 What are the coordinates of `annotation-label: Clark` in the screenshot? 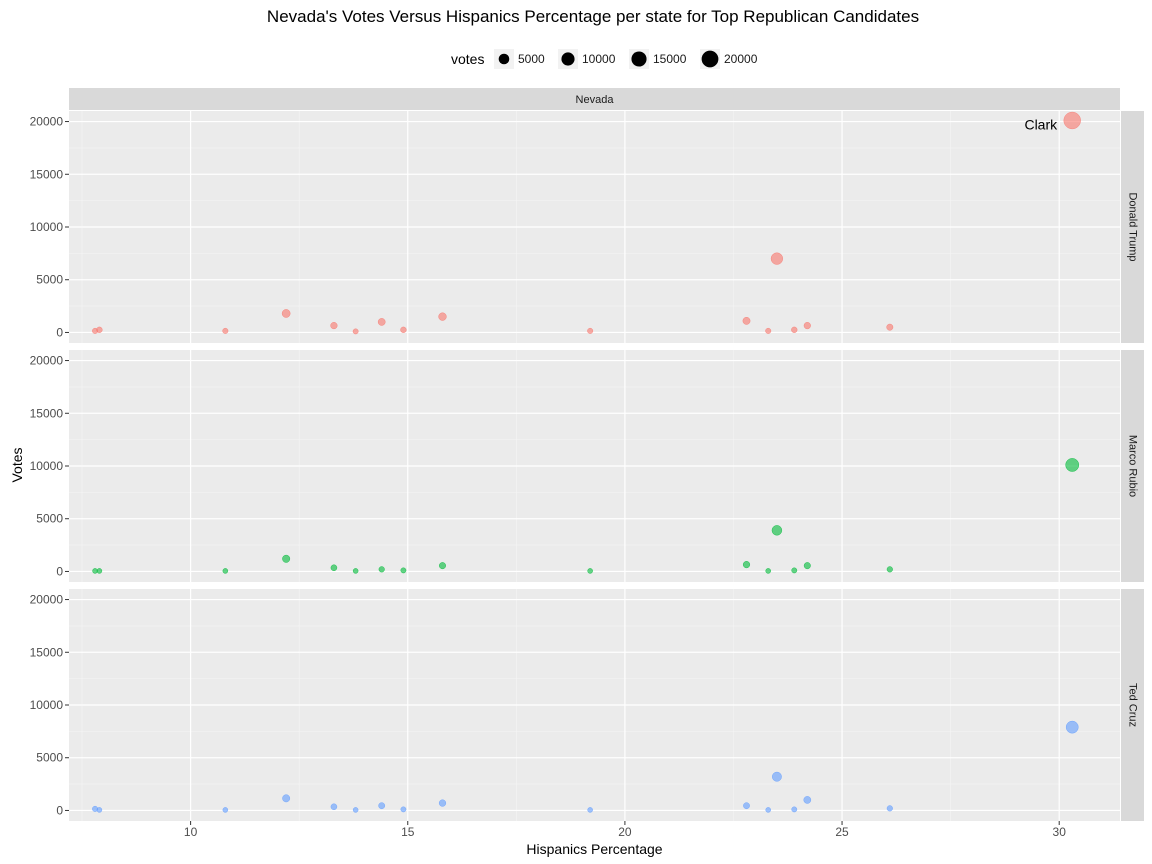 It's located at (1041, 125).